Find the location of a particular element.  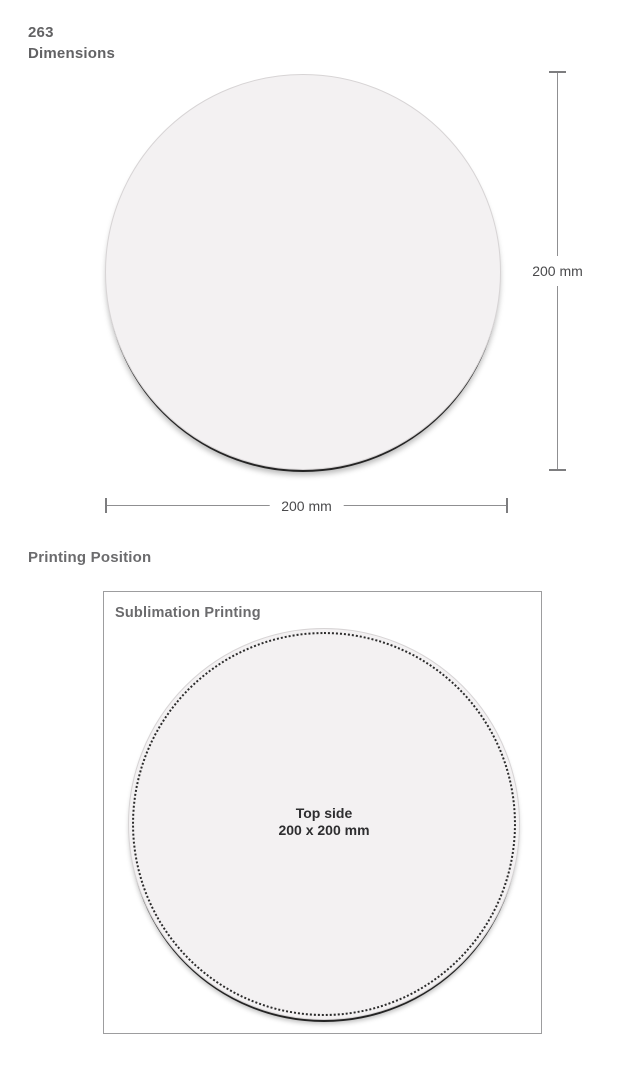

dimensions-heading: Dimensions is located at coordinates (72, 53).